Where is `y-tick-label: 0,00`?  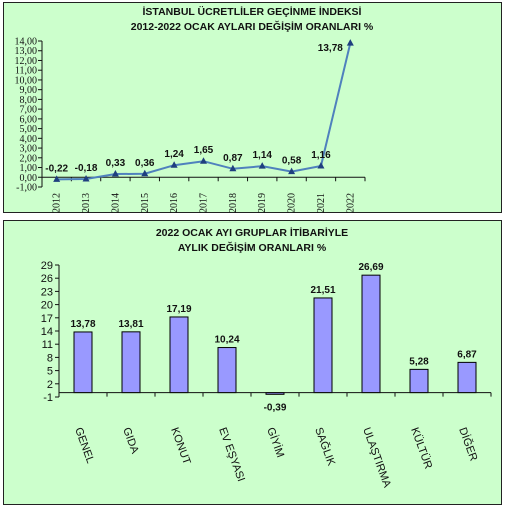 y-tick-label: 0,00 is located at coordinates (29, 178).